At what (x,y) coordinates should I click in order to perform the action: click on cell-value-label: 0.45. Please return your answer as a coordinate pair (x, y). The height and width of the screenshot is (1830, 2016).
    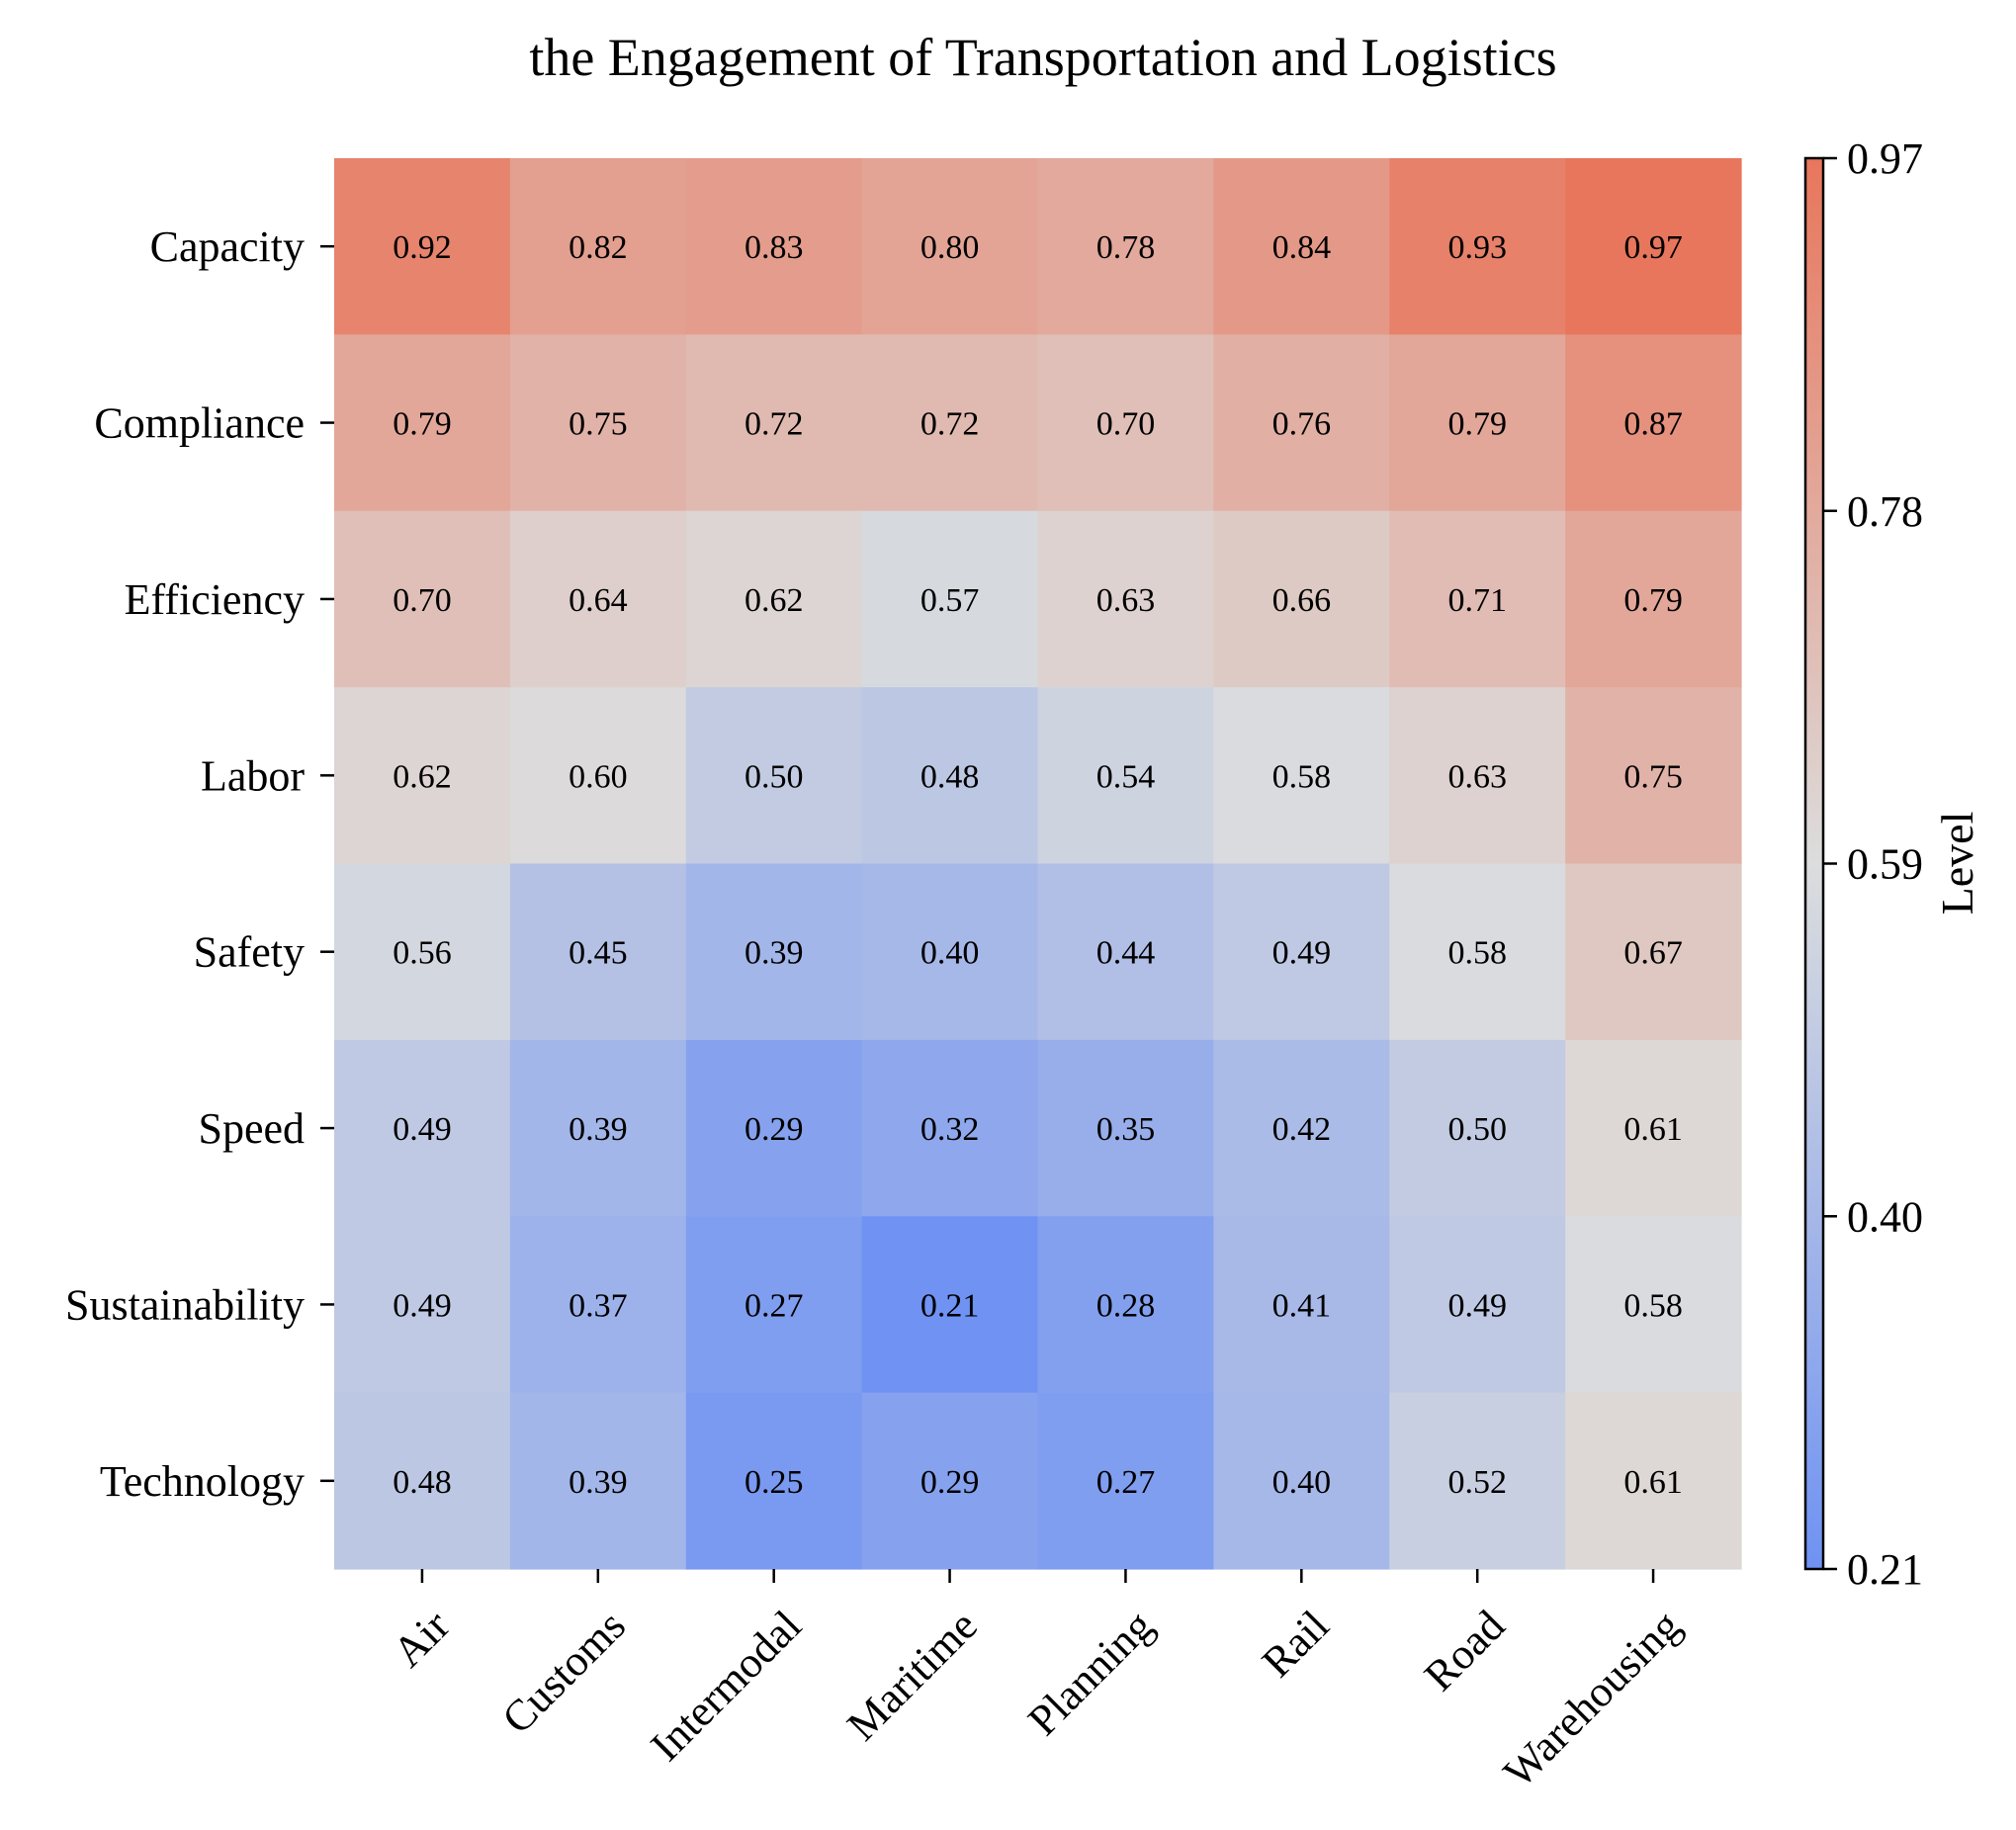
    Looking at the image, I should click on (598, 953).